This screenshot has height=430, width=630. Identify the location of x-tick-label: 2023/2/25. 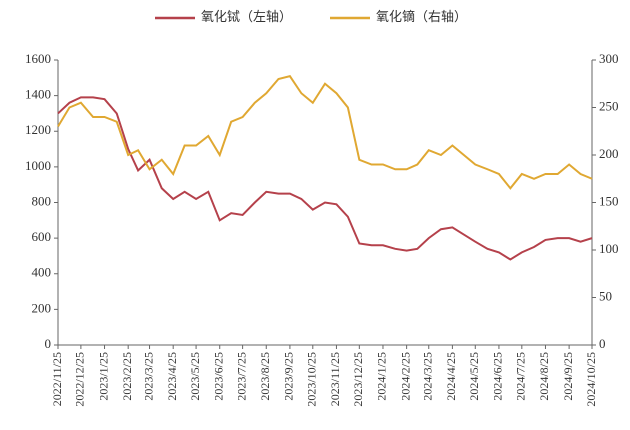
(127, 376).